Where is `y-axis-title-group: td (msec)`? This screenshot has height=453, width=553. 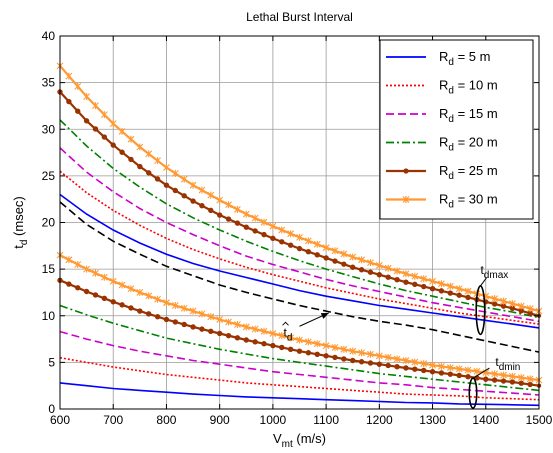 y-axis-title-group: td (msec) is located at coordinates (20, 222).